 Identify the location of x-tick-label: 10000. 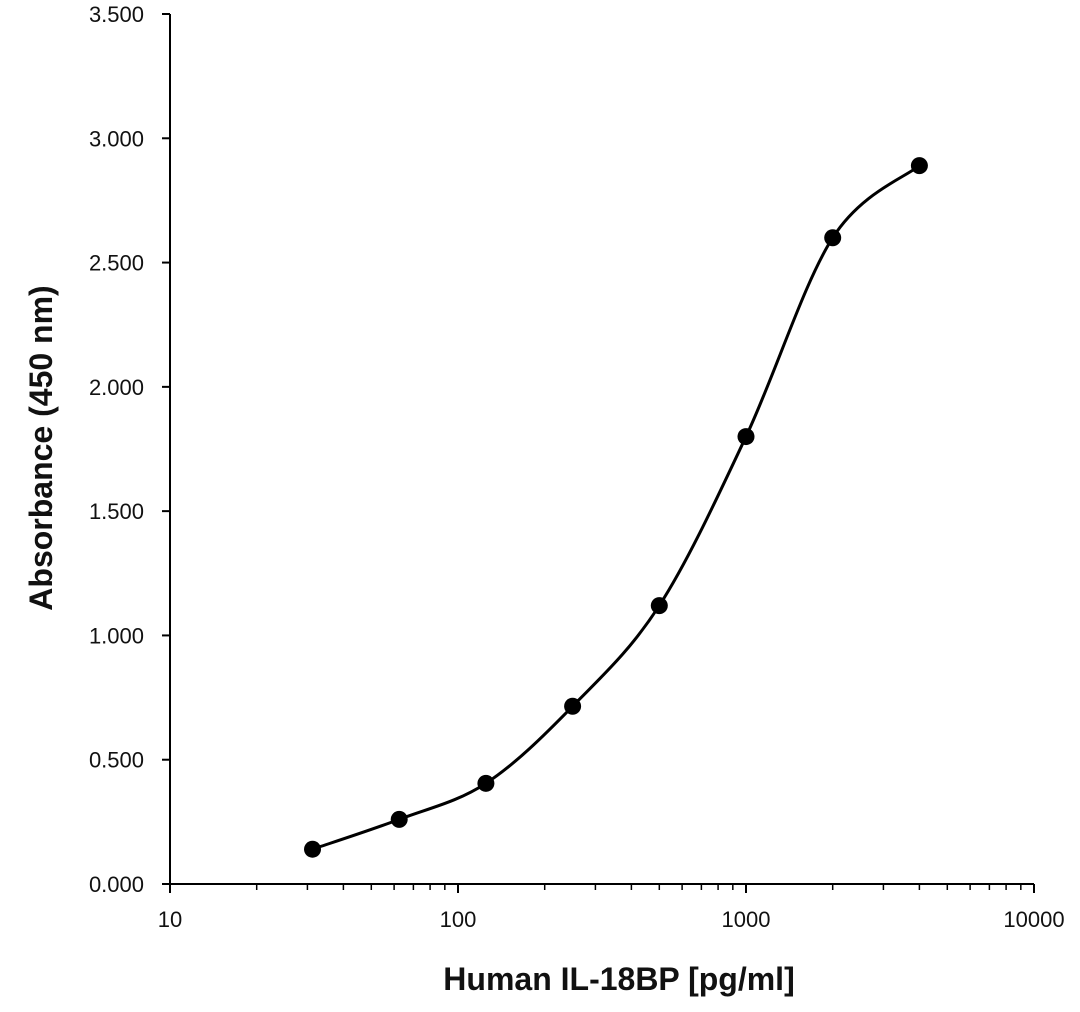
(1033, 919).